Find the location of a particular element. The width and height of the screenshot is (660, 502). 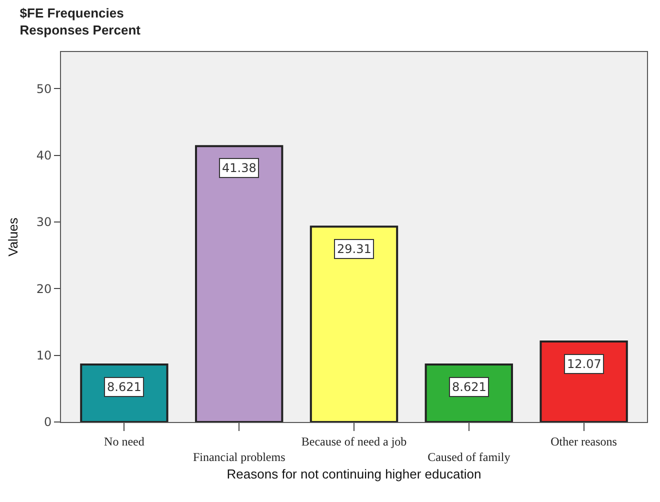

data-label: 12.07 is located at coordinates (584, 364).